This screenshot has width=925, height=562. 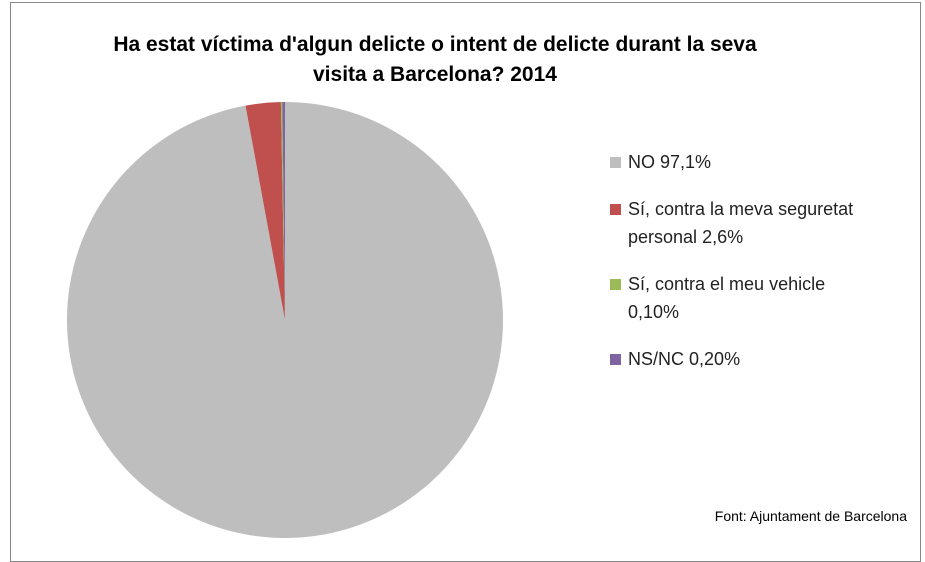 What do you see at coordinates (715, 359) in the screenshot?
I see `legend-value: 0,20%` at bounding box center [715, 359].